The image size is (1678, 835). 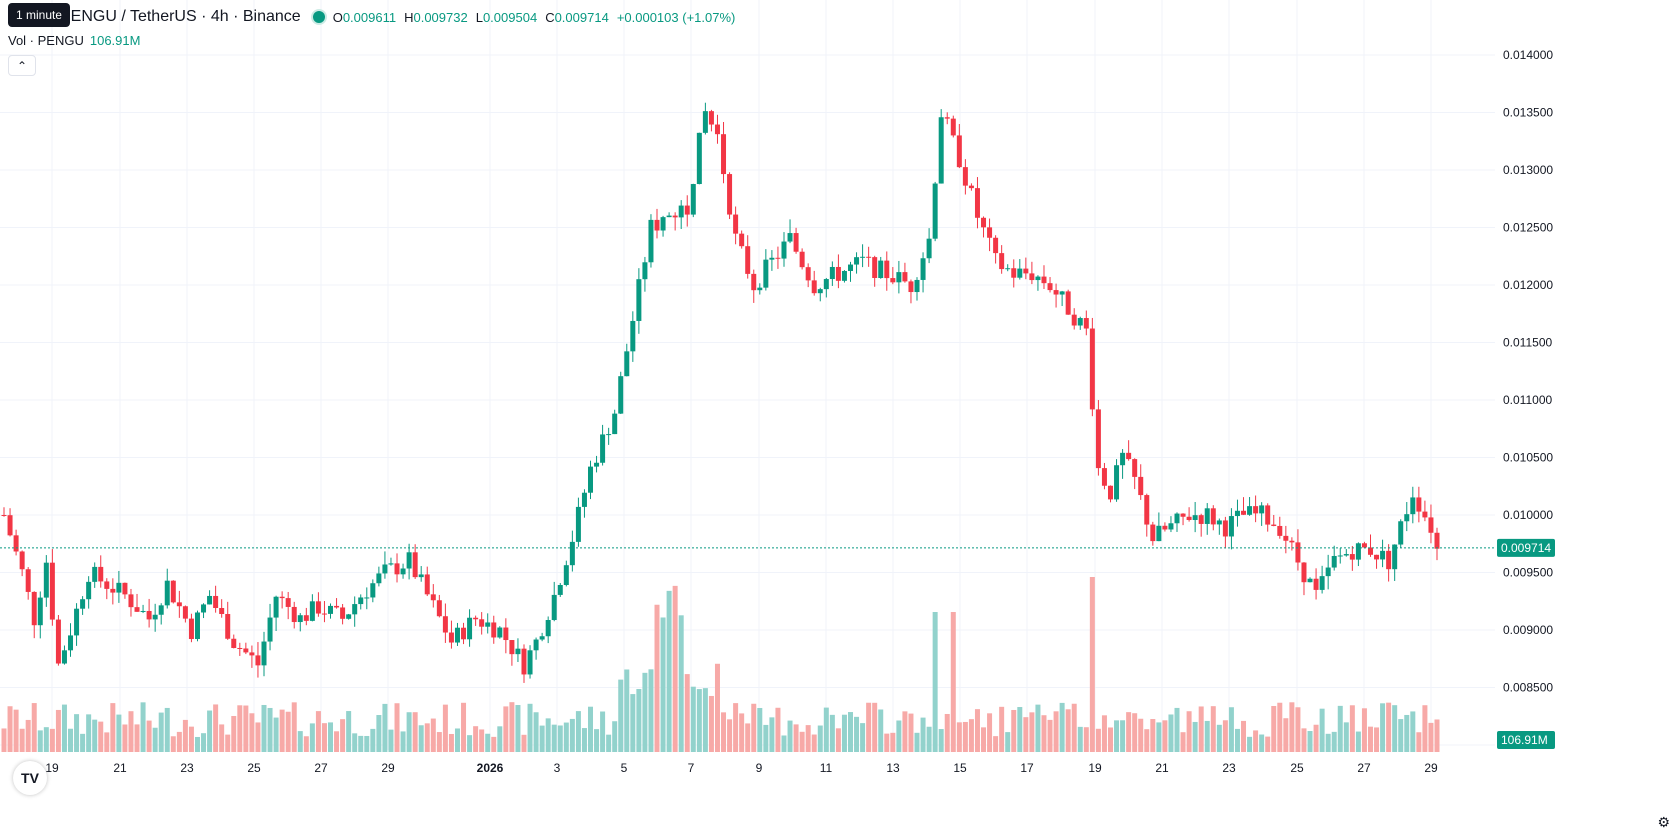 I want to click on open-value: 0.009611, so click(x=369, y=17).